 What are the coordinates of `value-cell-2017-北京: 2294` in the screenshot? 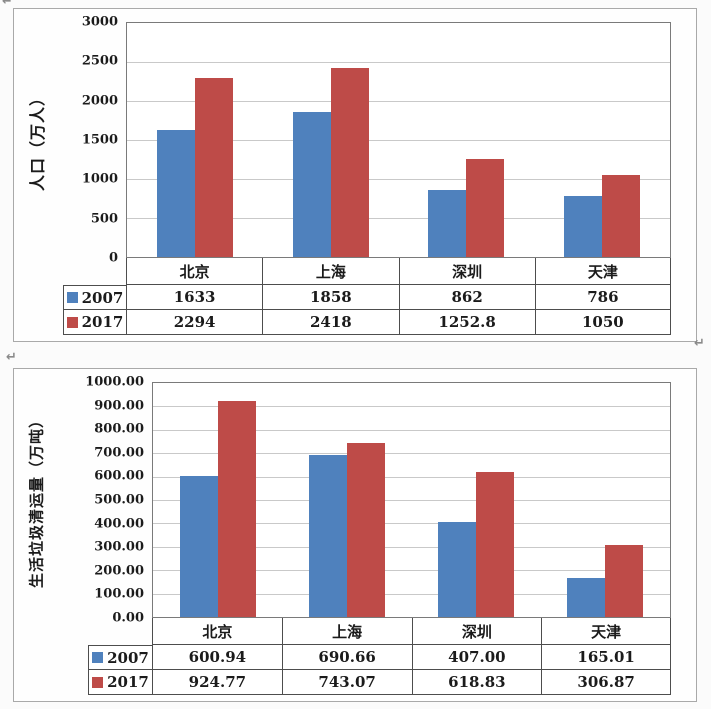 It's located at (194, 322).